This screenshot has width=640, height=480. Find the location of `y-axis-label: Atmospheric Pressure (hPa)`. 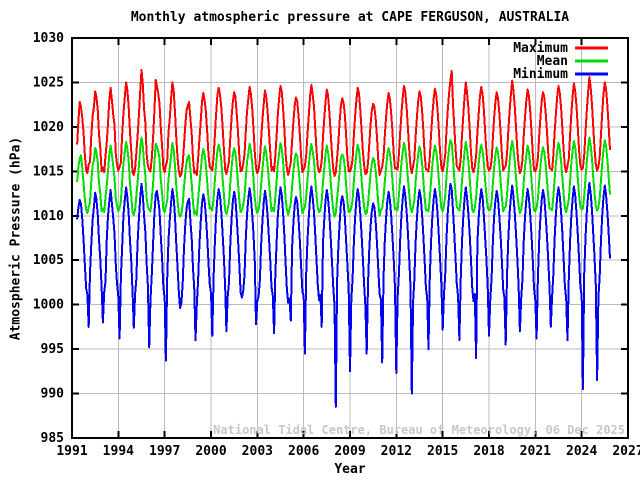

y-axis-label: Atmospheric Pressure (hPa) is located at coordinates (16, 238).